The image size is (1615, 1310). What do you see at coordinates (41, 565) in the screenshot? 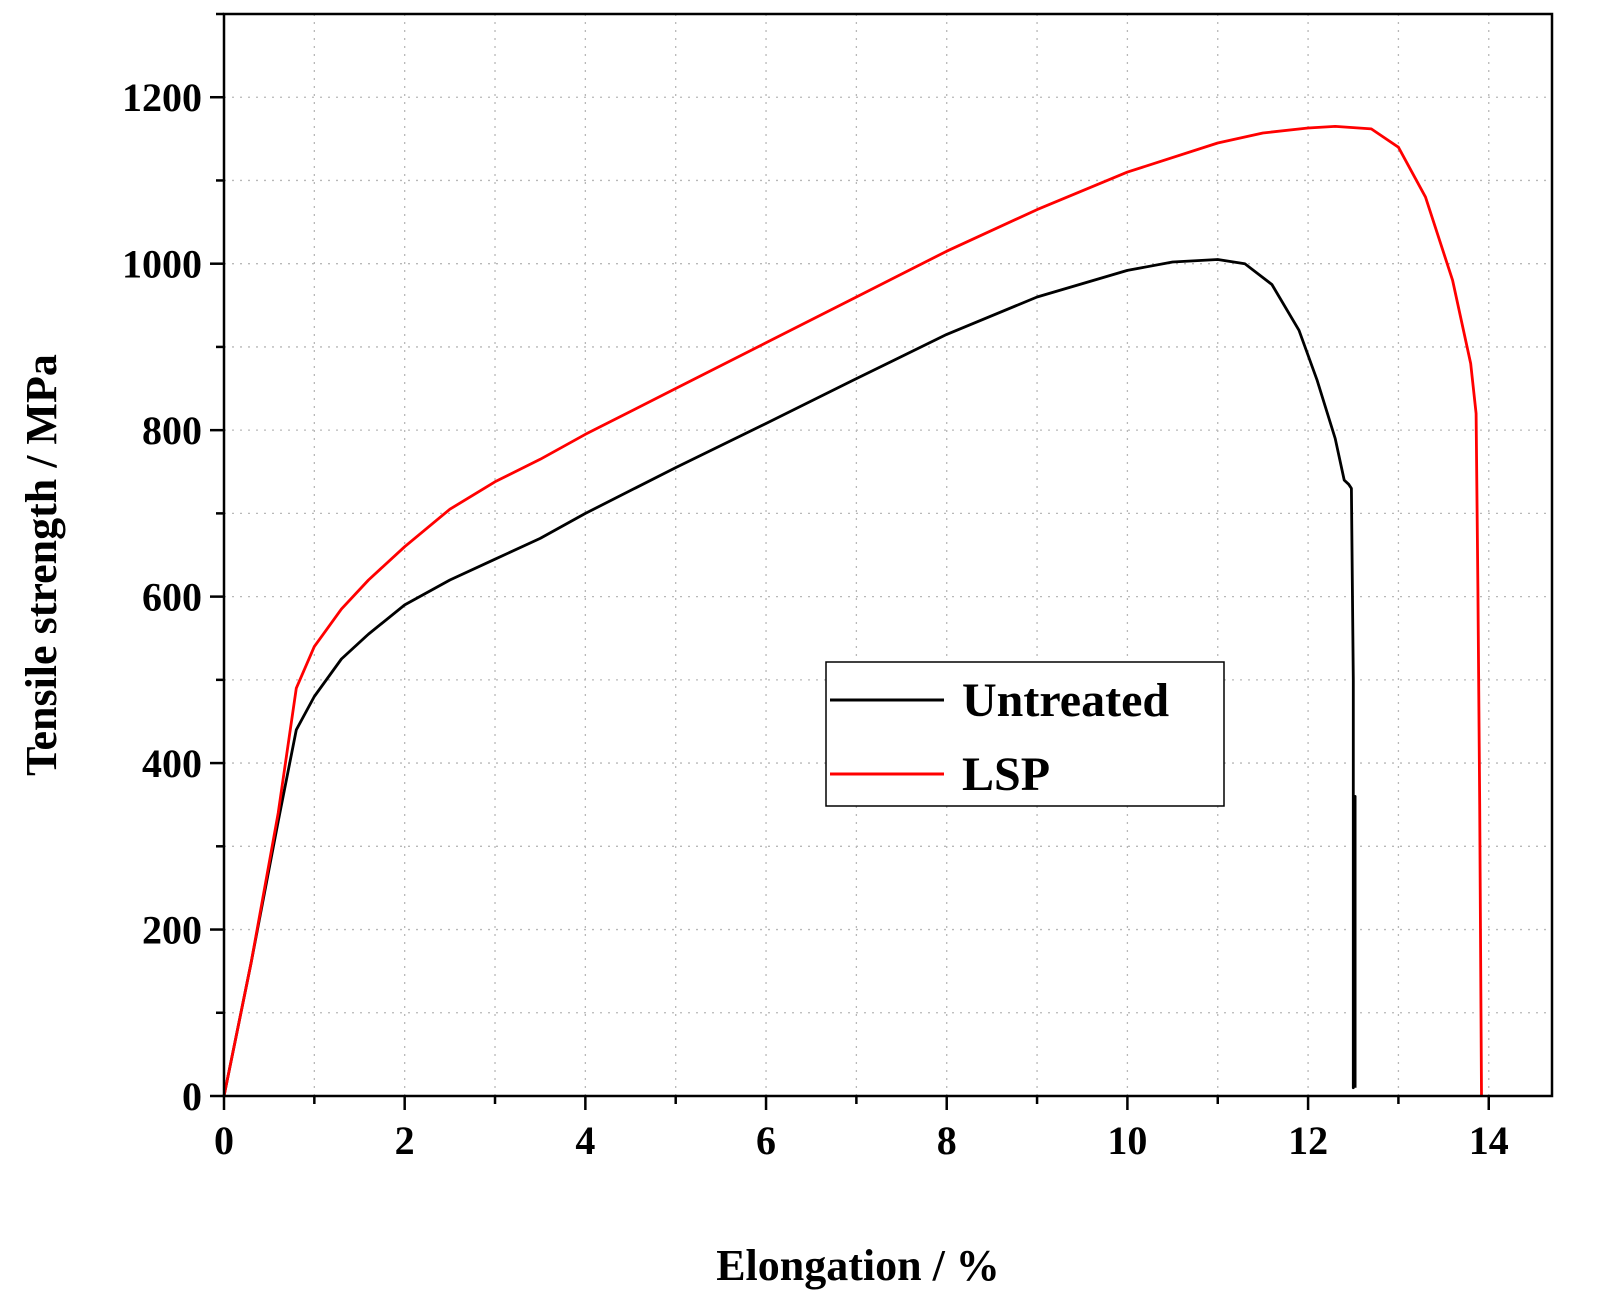
I see `y-axis-title: Tensile strength / MPa` at bounding box center [41, 565].